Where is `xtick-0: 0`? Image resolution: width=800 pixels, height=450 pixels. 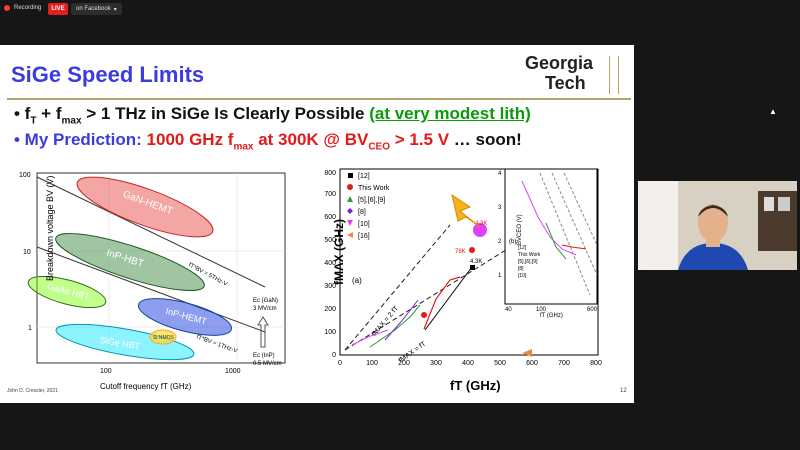
xtick-0: 0 is located at coordinates (340, 363).